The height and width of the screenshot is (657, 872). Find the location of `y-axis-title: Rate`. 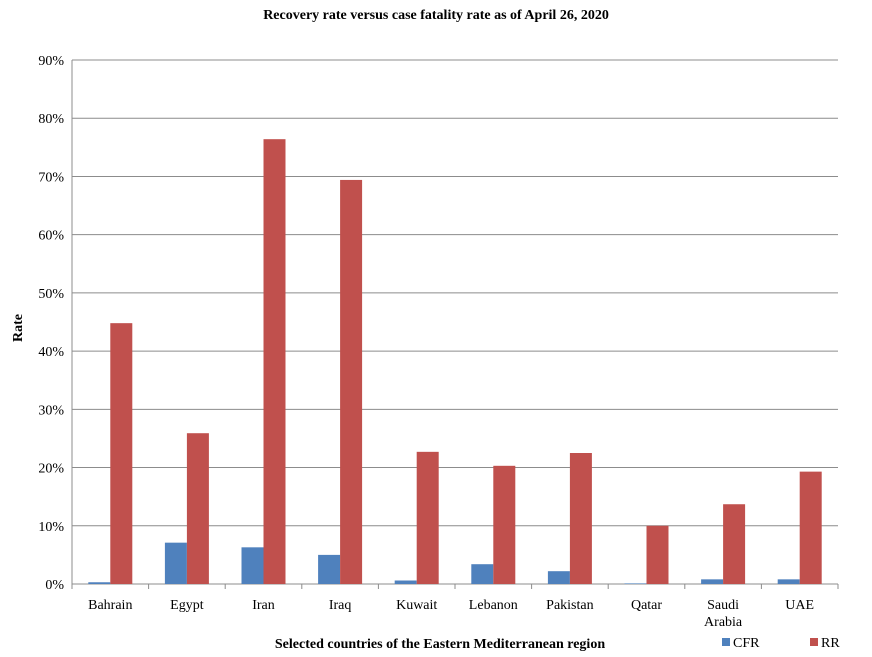

y-axis-title: Rate is located at coordinates (18, 328).